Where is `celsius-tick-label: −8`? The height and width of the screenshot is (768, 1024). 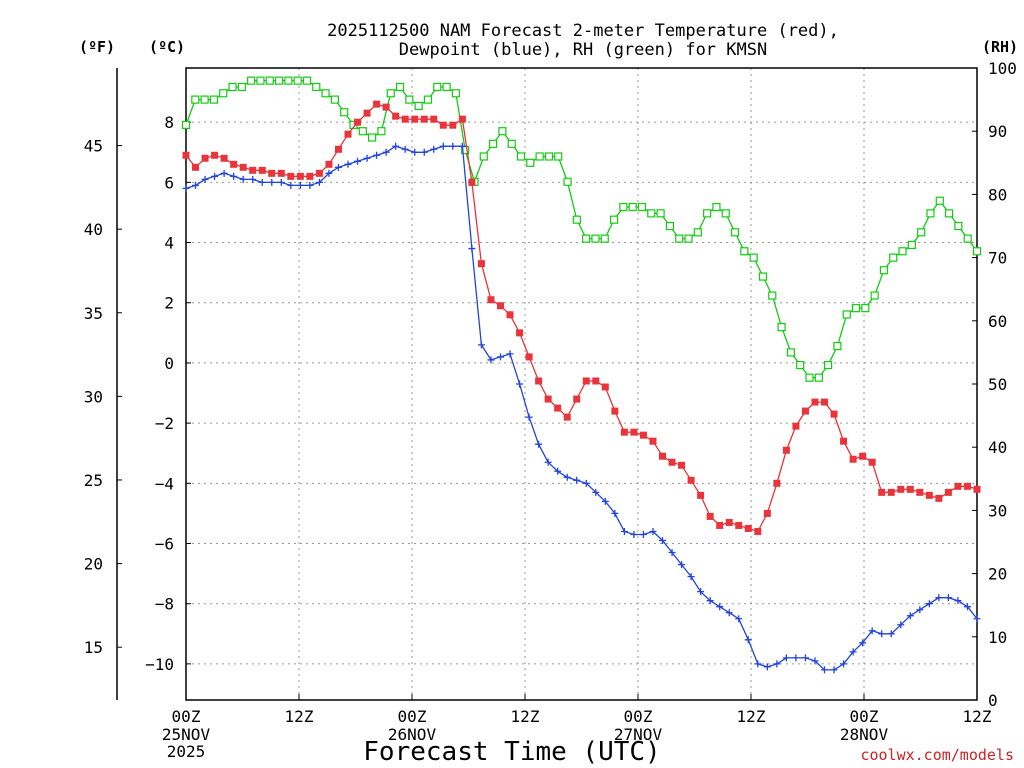
celsius-tick-label: −8 is located at coordinates (164, 604).